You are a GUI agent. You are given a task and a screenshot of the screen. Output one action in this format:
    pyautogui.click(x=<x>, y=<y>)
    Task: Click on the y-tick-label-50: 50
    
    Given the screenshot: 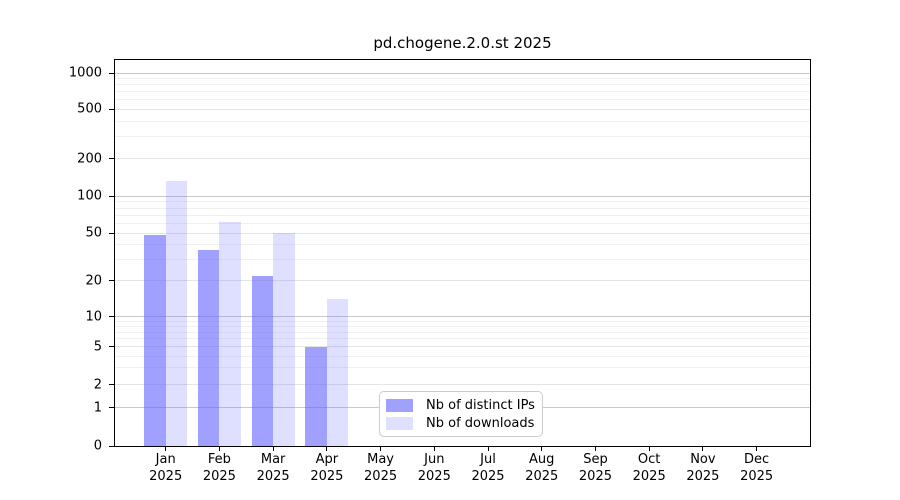 What is the action you would take?
    pyautogui.click(x=93, y=233)
    